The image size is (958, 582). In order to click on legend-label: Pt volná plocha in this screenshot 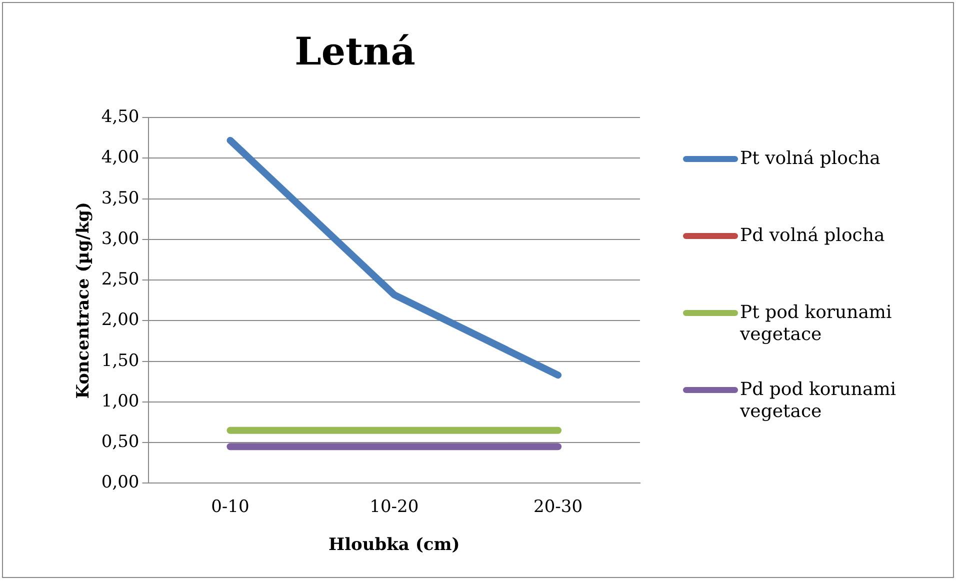, I will do `click(811, 159)`.